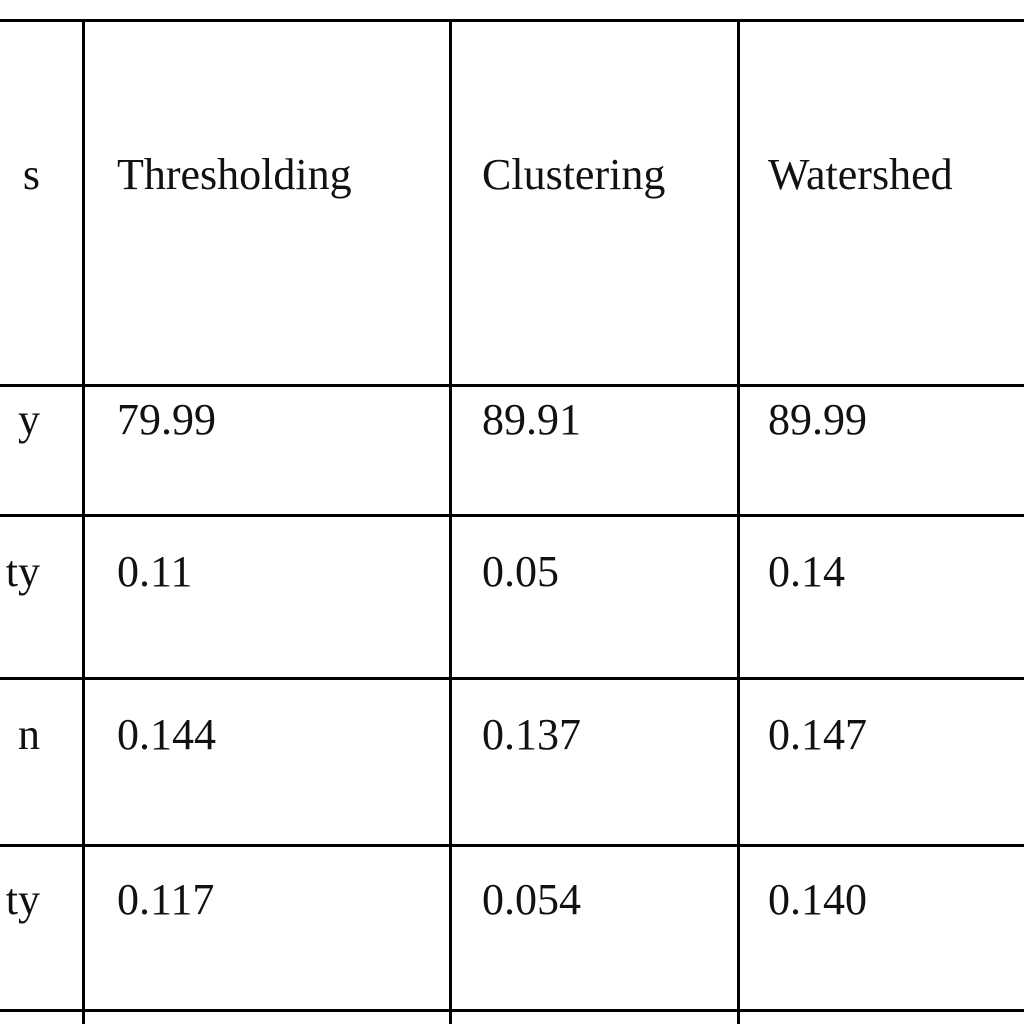 The image size is (1024, 1024). What do you see at coordinates (531, 734) in the screenshot?
I see `table-cell: 0.137` at bounding box center [531, 734].